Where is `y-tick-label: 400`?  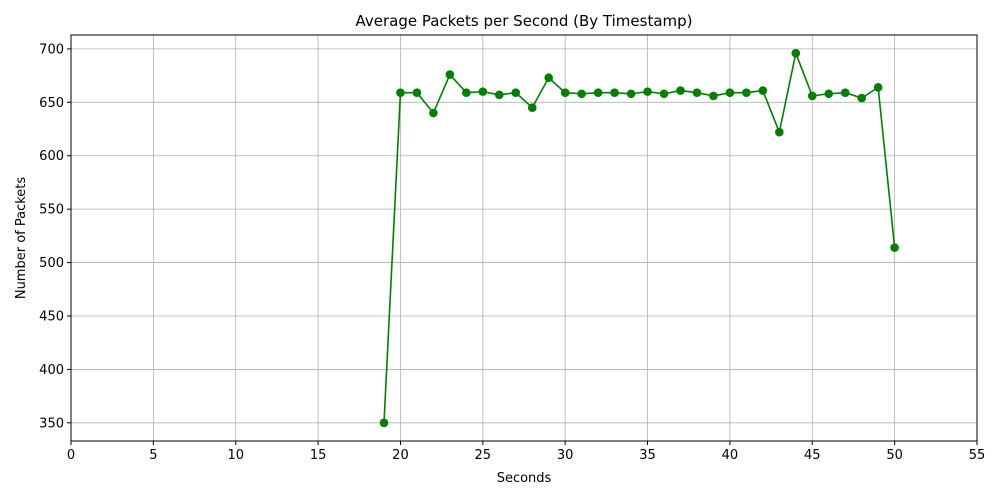
y-tick-label: 400 is located at coordinates (51, 370).